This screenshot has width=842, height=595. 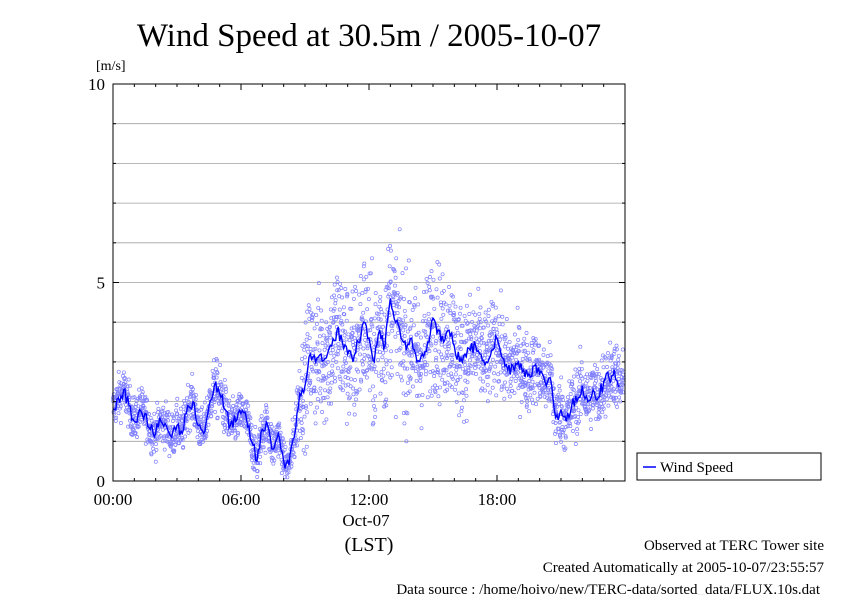 I want to click on x-tick-label: 12:00, so click(x=369, y=499).